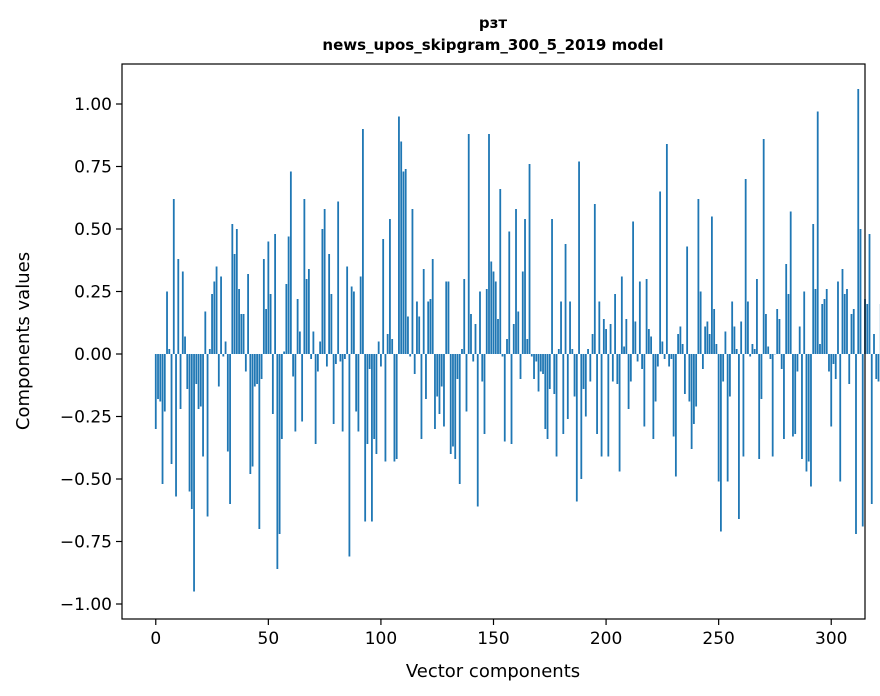 The width and height of the screenshot is (880, 696). What do you see at coordinates (23, 341) in the screenshot?
I see `y-axis-label: Components values` at bounding box center [23, 341].